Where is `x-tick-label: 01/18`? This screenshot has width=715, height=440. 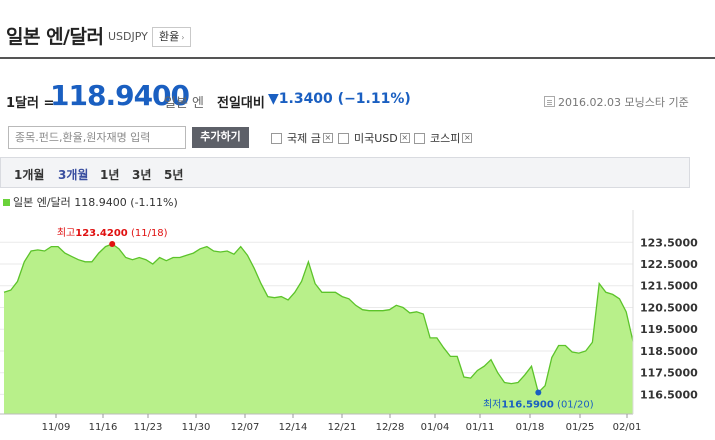
x-tick-label: 01/18 is located at coordinates (530, 427).